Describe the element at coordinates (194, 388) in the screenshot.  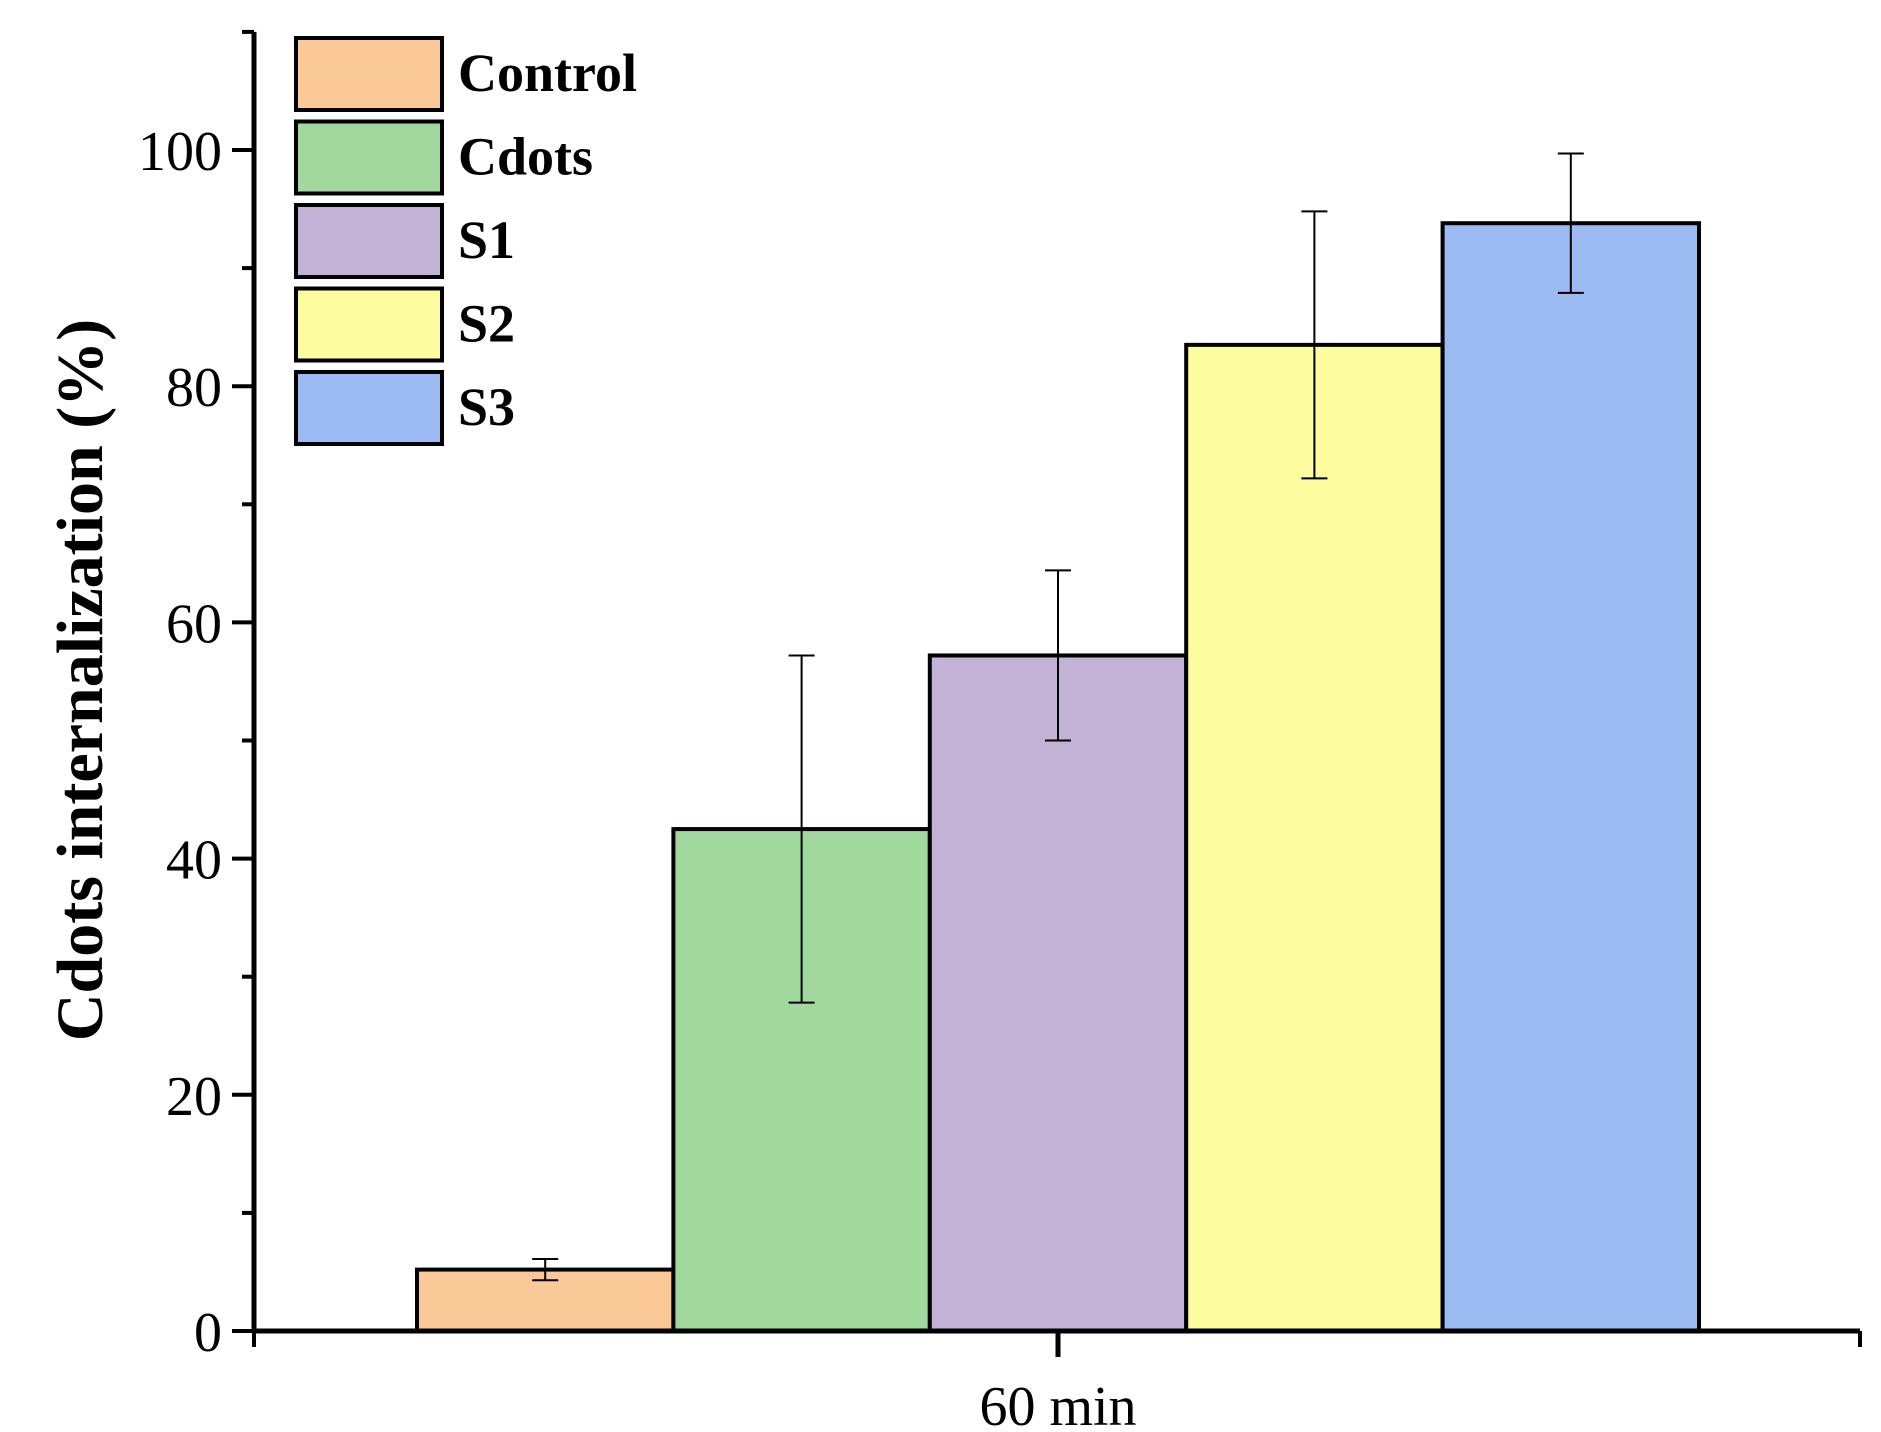
I see `y-tick-label: 80` at that location.